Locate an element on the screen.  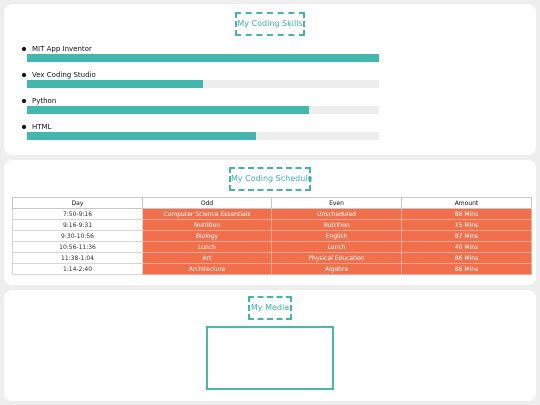
even-cell: English is located at coordinates (336, 236).